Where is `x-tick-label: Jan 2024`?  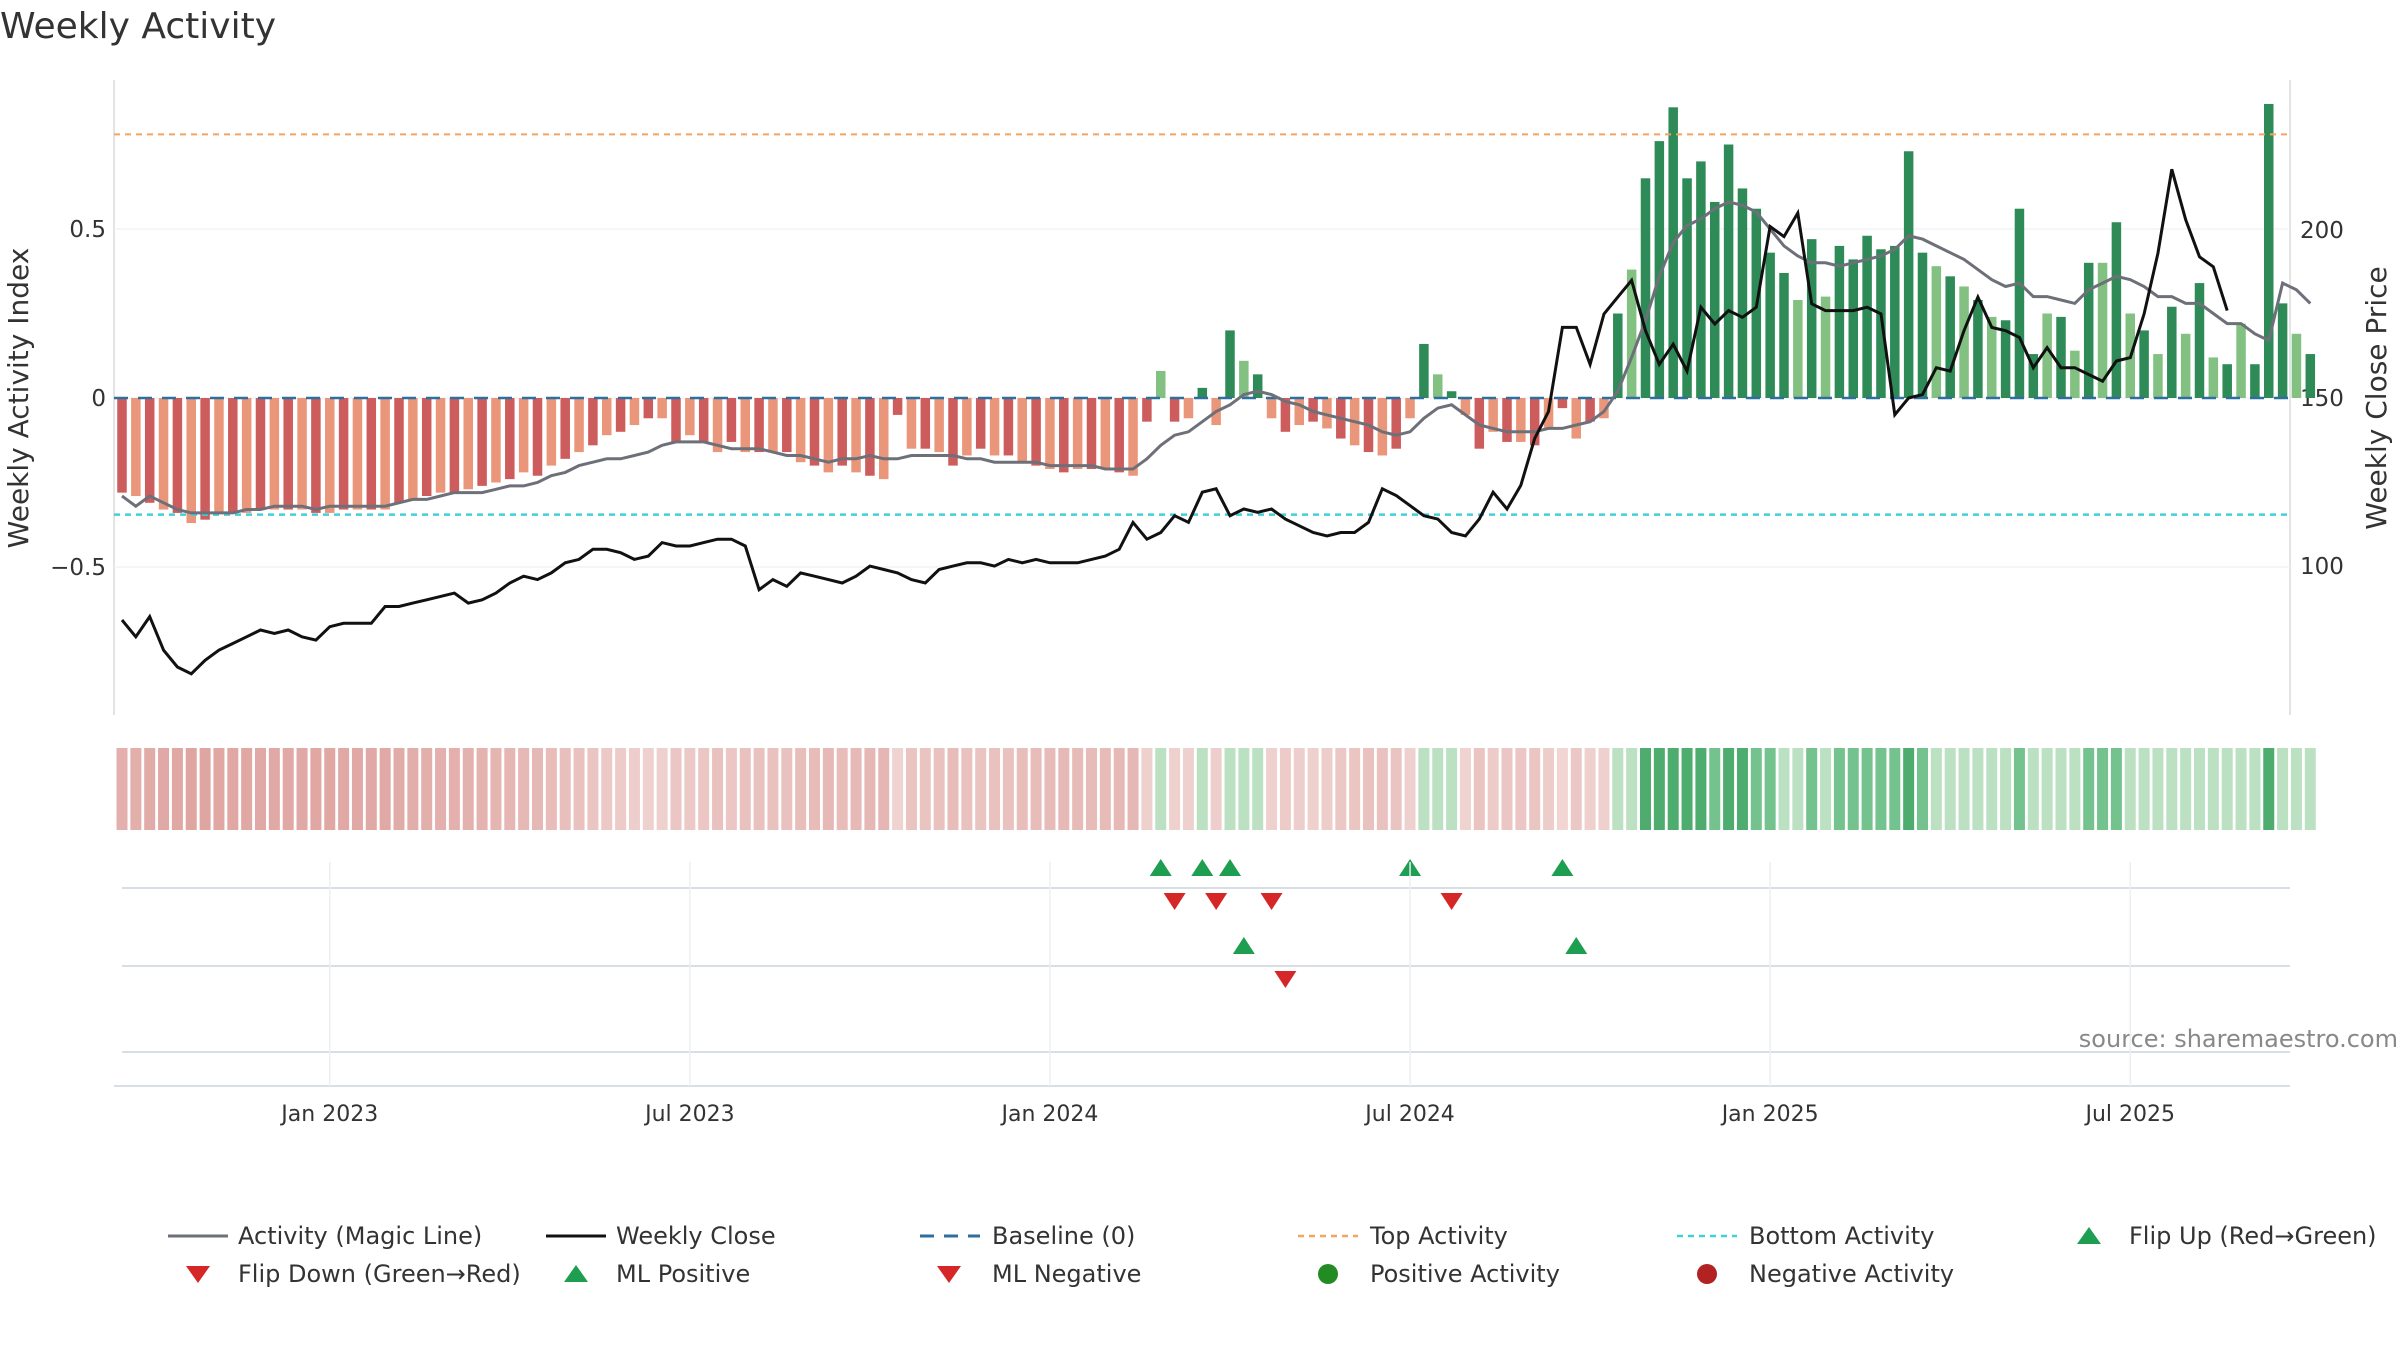 x-tick-label: Jan 2024 is located at coordinates (1048, 1114).